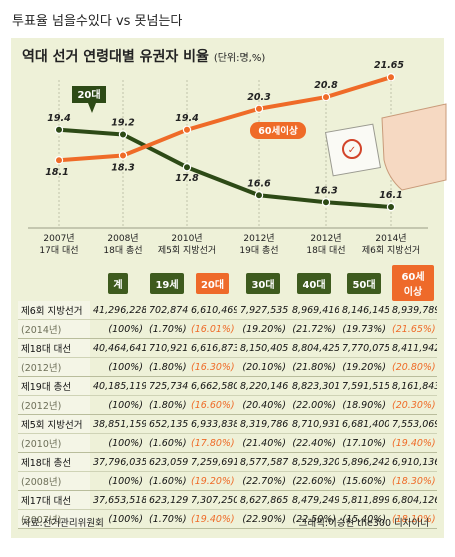 The height and width of the screenshot is (557, 455). Describe the element at coordinates (54, 424) in the screenshot. I see `row-election-name: 제5회 지방선거` at that location.